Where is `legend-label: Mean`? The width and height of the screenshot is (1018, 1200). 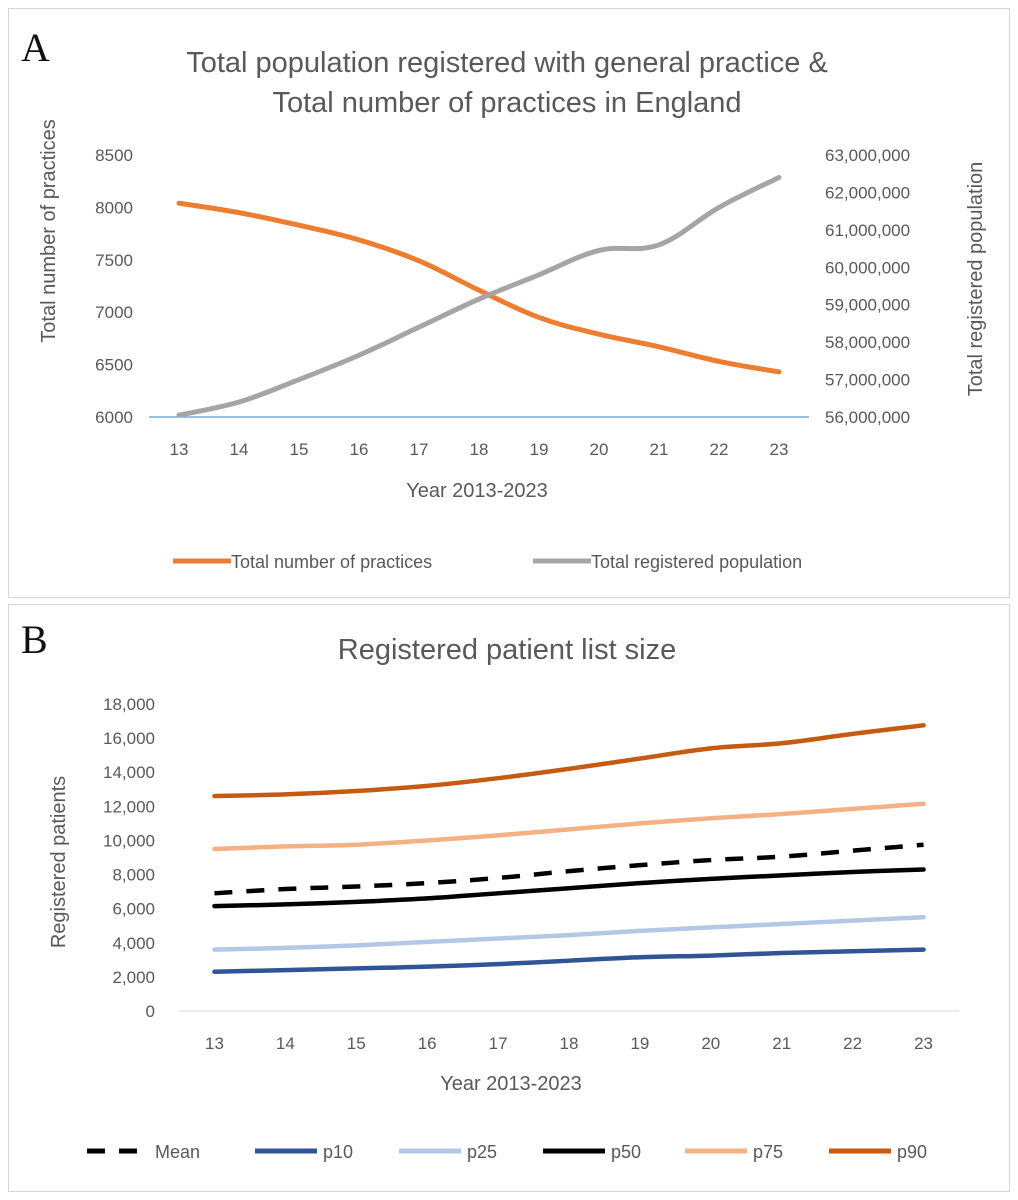 legend-label: Mean is located at coordinates (177, 1152).